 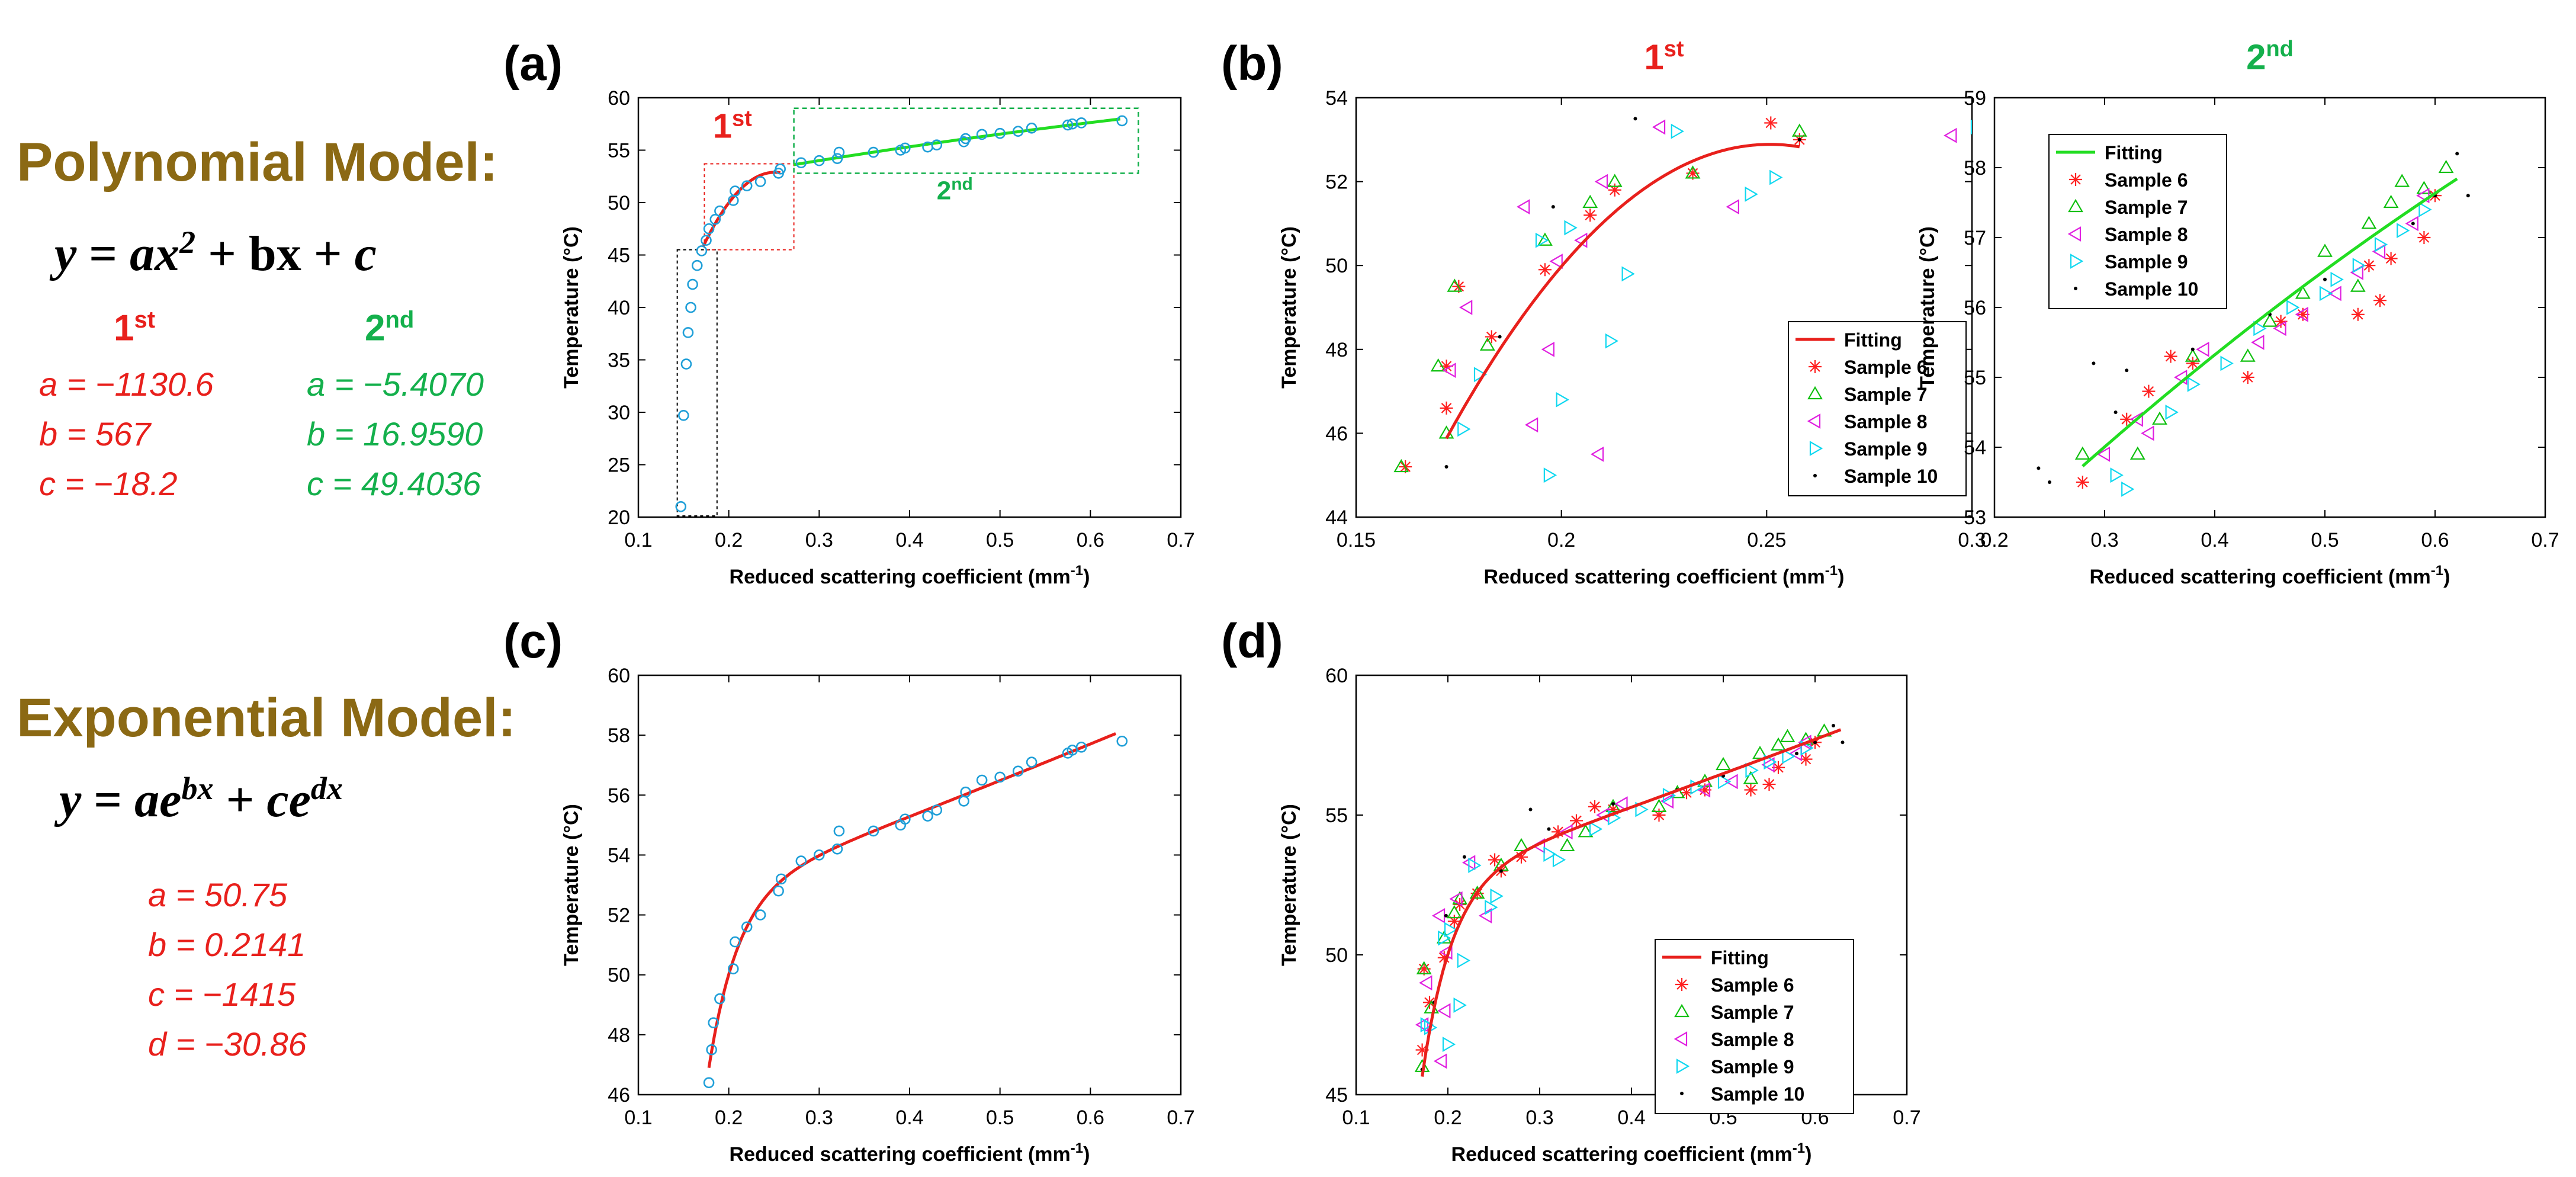 I want to click on region-box-second, so click(x=966, y=140).